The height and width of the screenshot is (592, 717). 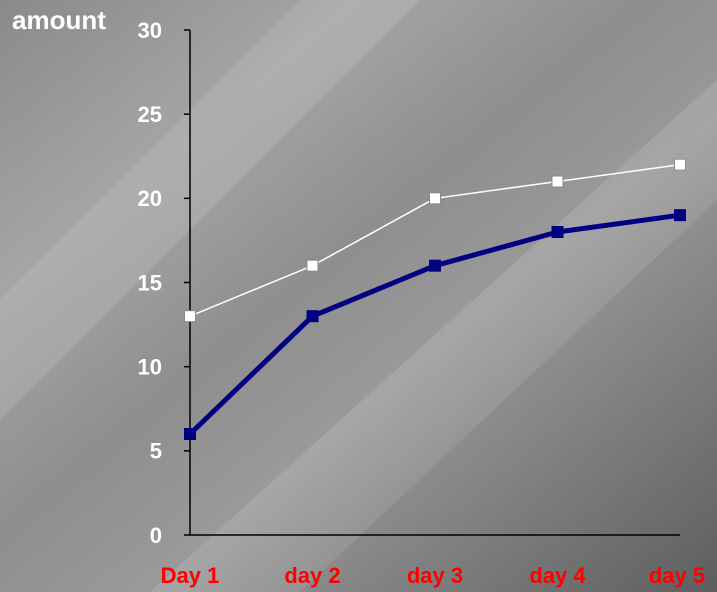 I want to click on y-tick-label: 15, so click(x=150, y=282).